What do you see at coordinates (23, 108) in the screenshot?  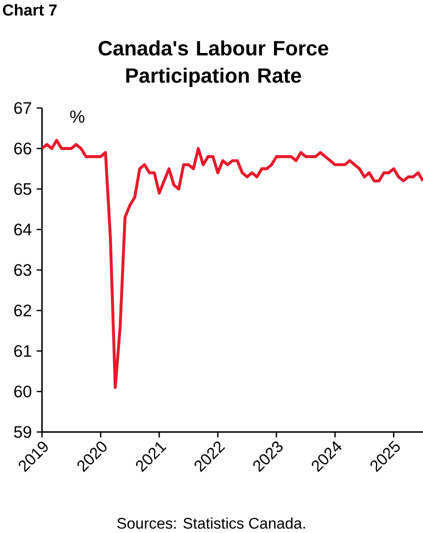 I see `y-tick-label: 67` at bounding box center [23, 108].